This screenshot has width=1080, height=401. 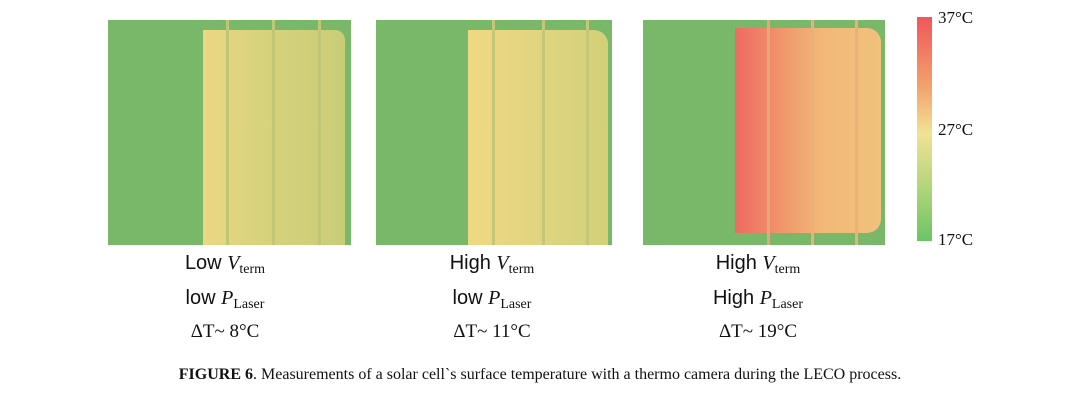 What do you see at coordinates (758, 264) in the screenshot?
I see `panel-3-vterm-label: High Vterm` at bounding box center [758, 264].